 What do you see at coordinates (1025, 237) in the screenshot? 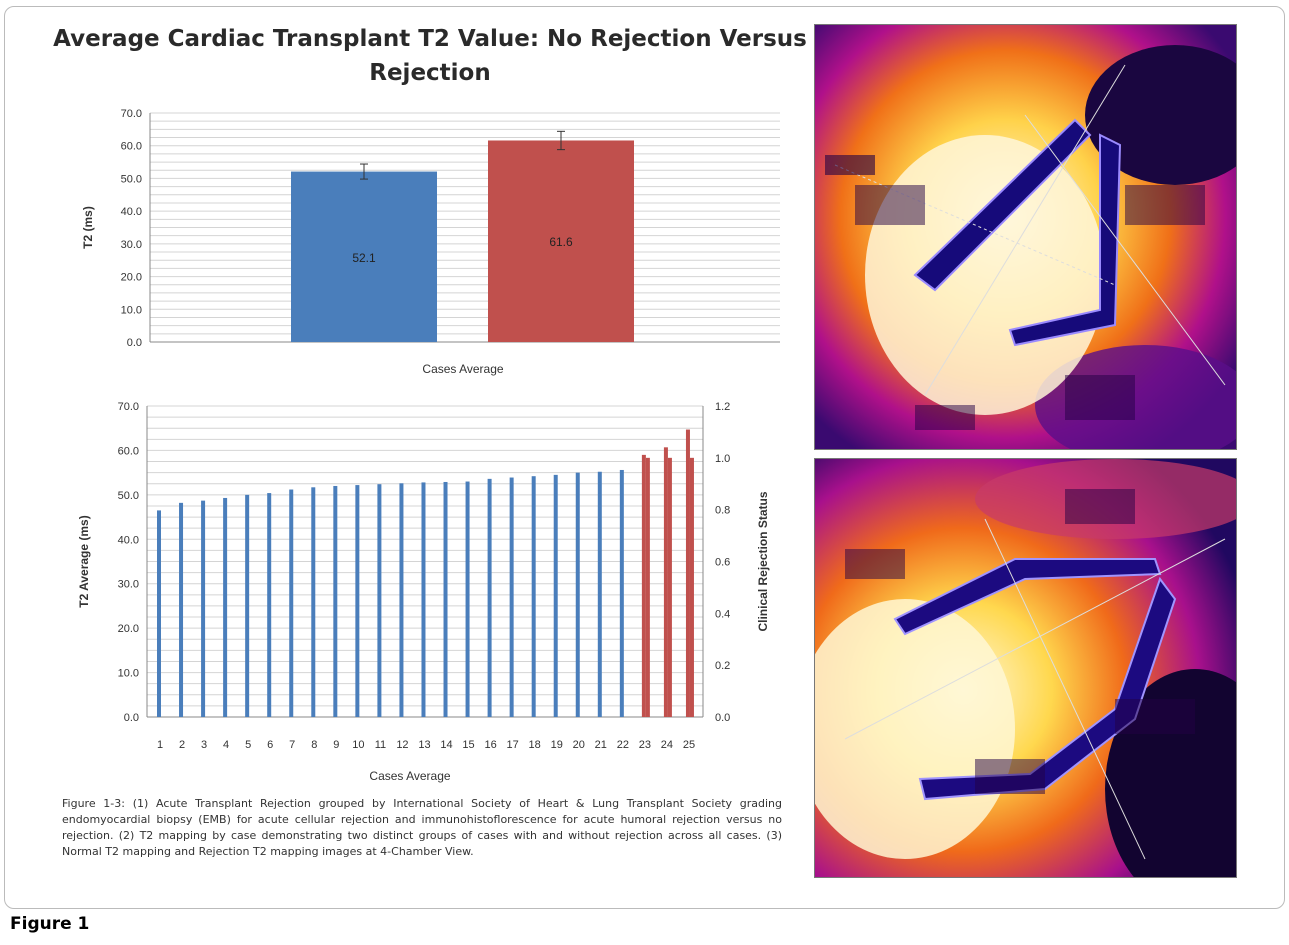
I see `mri-image-normal` at bounding box center [1025, 237].